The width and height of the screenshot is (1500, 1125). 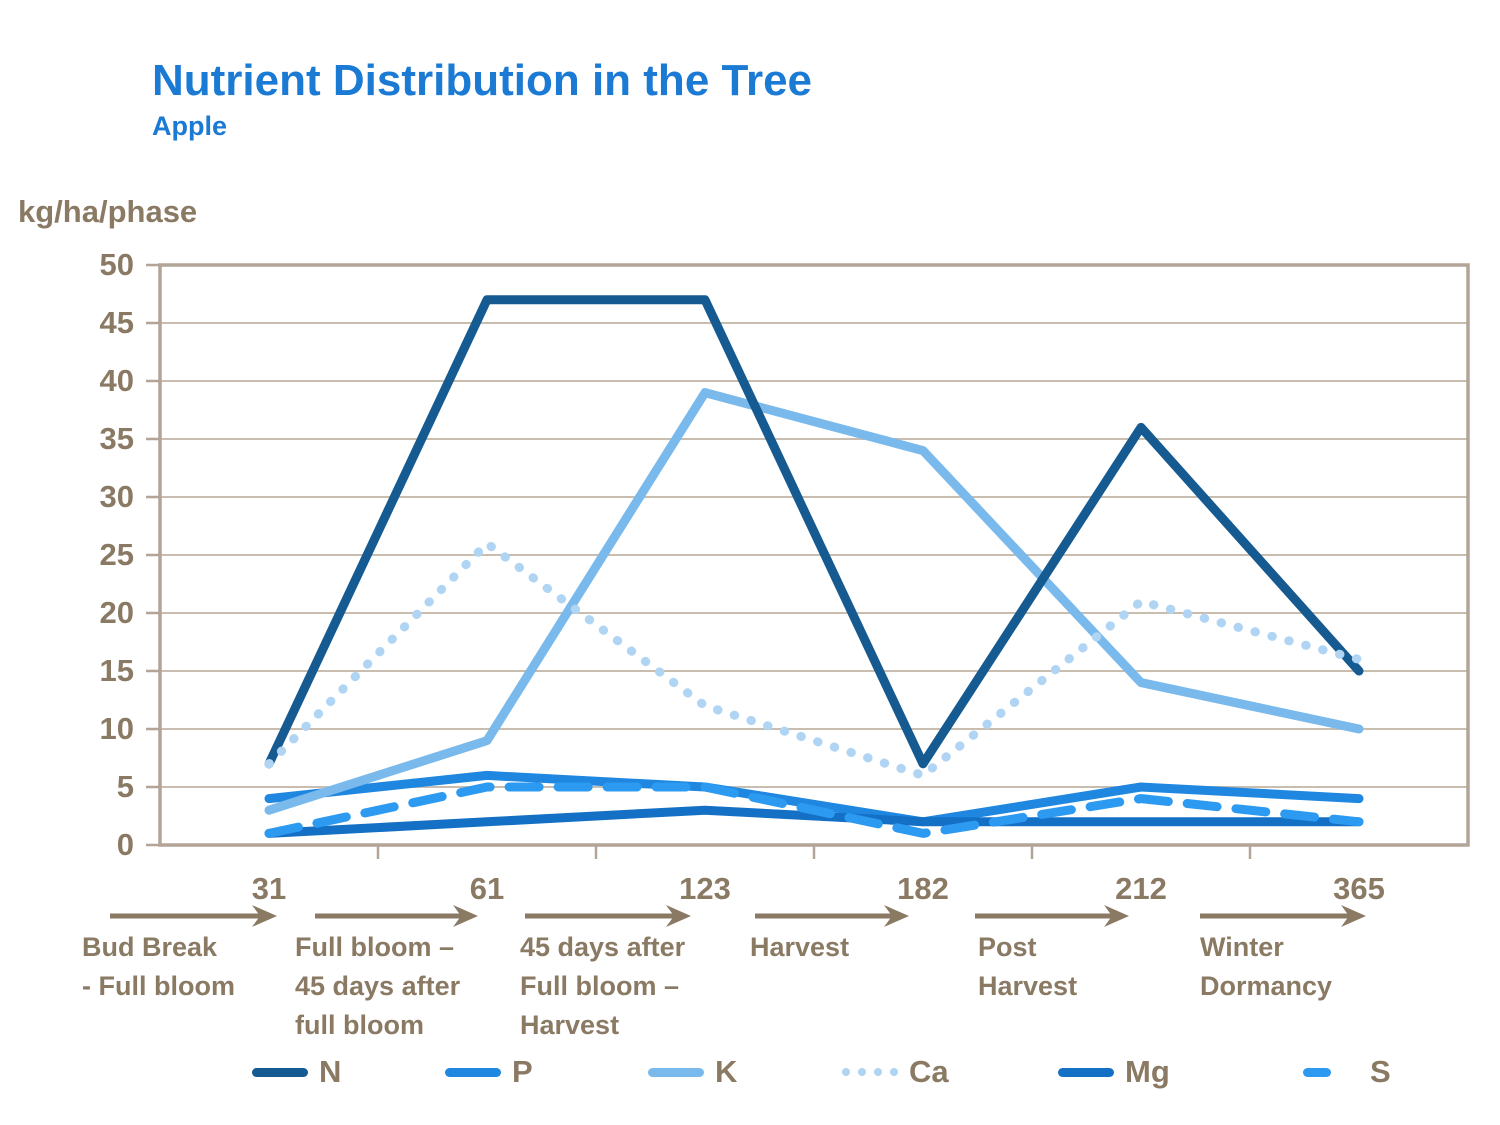 What do you see at coordinates (269, 888) in the screenshot?
I see `x-tick-label: 31` at bounding box center [269, 888].